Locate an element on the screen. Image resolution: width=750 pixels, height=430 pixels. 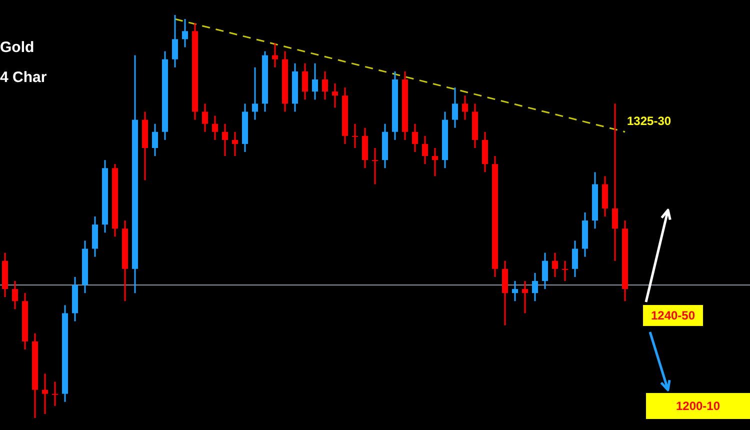
text: 4 Char is located at coordinates (23, 77).